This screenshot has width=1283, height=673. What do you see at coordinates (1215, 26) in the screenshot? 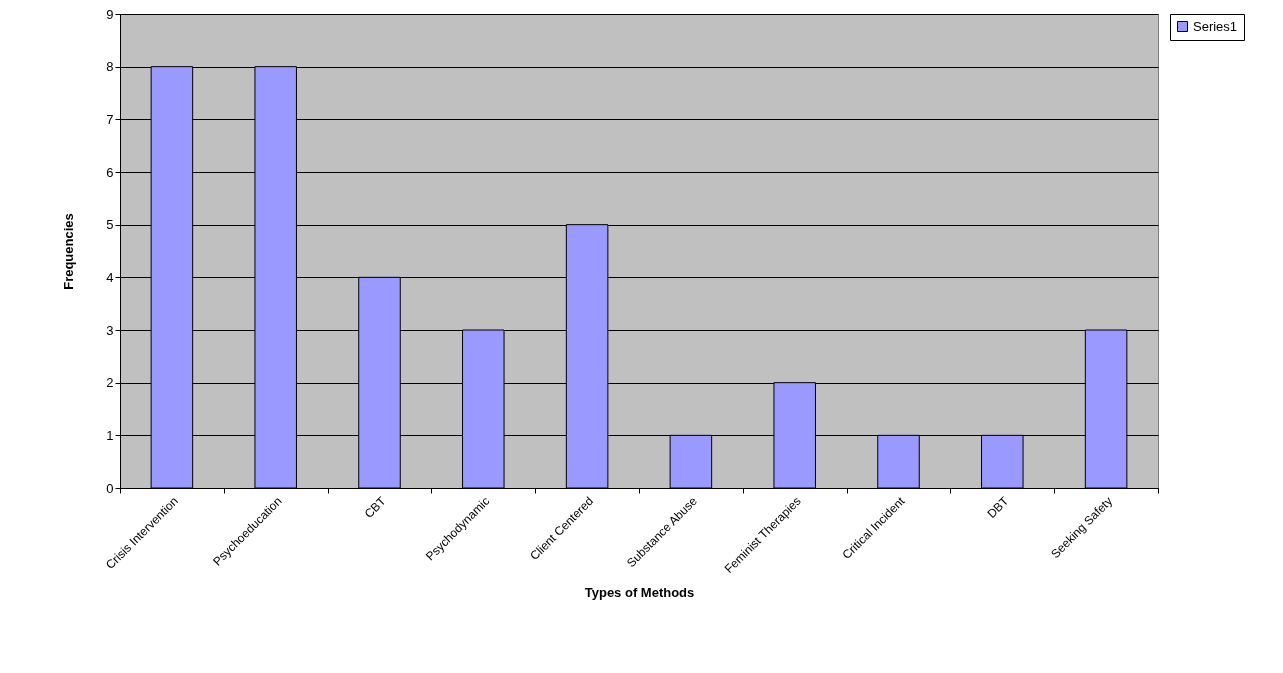
I see `legend-label: Series1` at bounding box center [1215, 26].